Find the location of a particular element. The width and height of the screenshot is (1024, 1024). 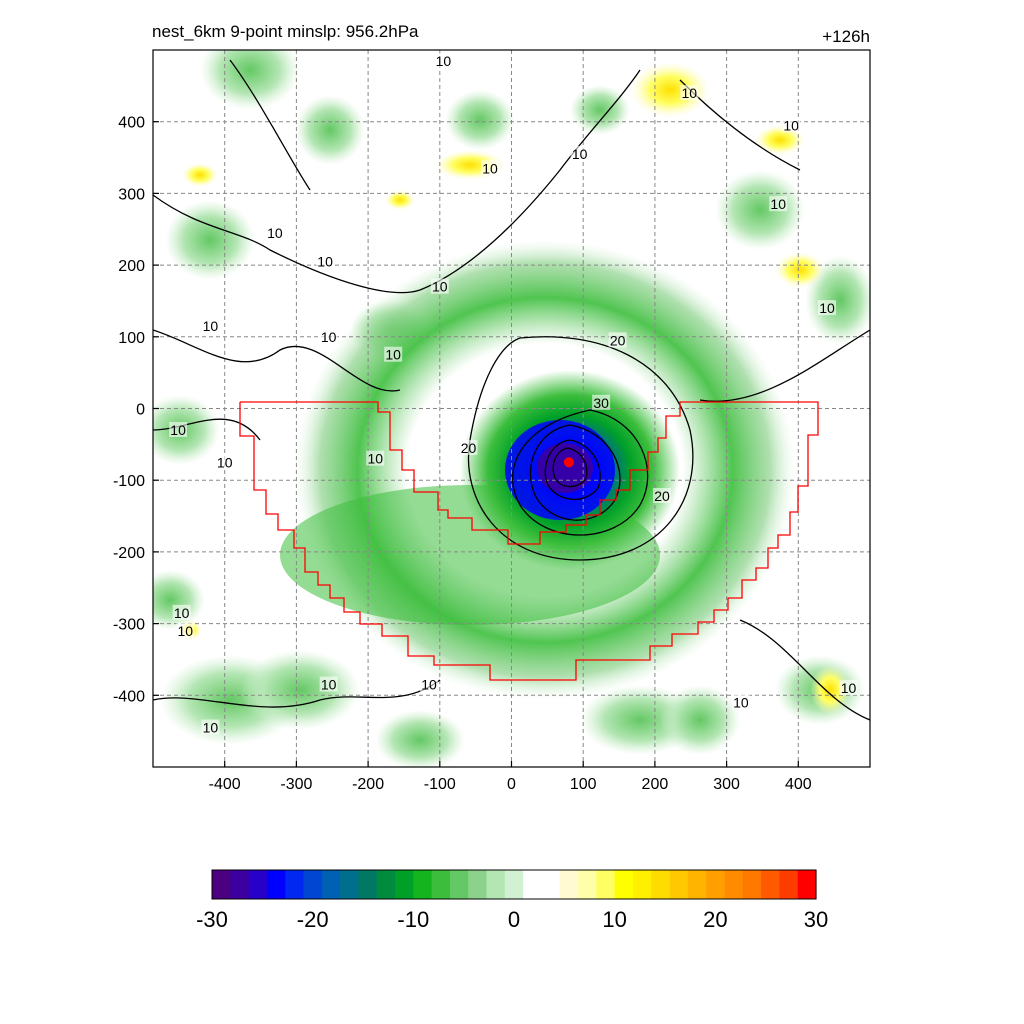

y-tick-label: -200 is located at coordinates (129, 553).